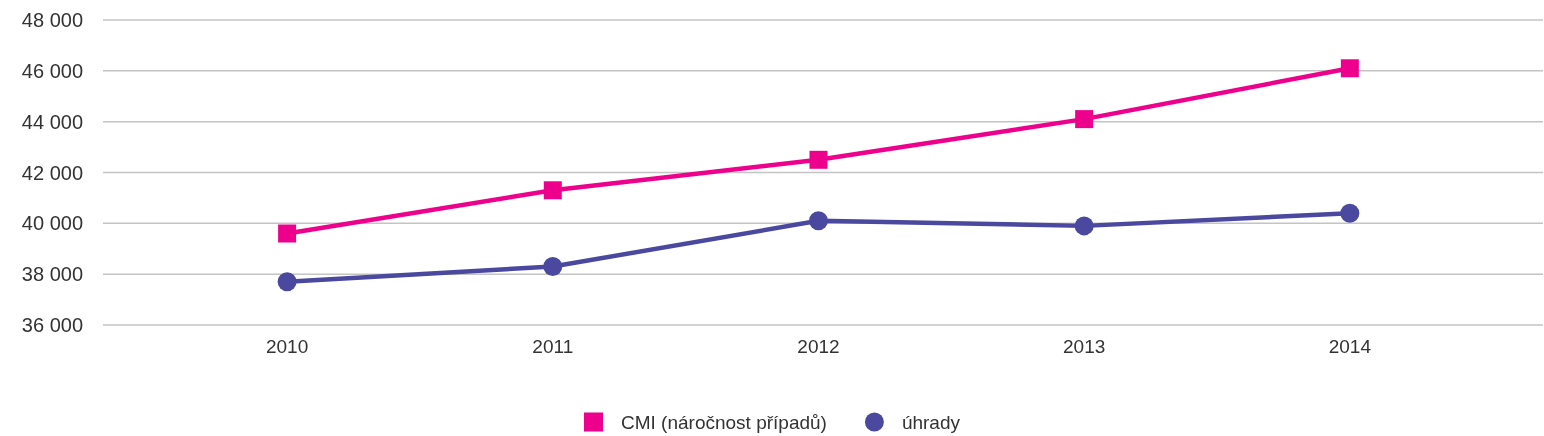 The width and height of the screenshot is (1544, 436). I want to click on y-tick-label: 40 000, so click(52, 223).